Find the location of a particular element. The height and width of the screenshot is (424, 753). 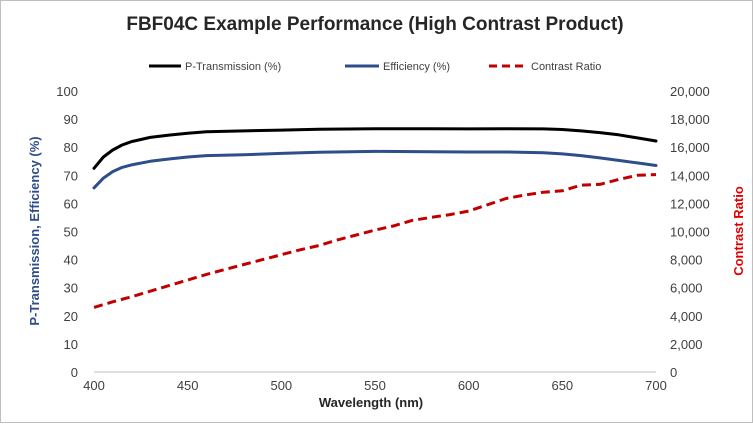

y2-tick-label: 16,000 is located at coordinates (690, 147).